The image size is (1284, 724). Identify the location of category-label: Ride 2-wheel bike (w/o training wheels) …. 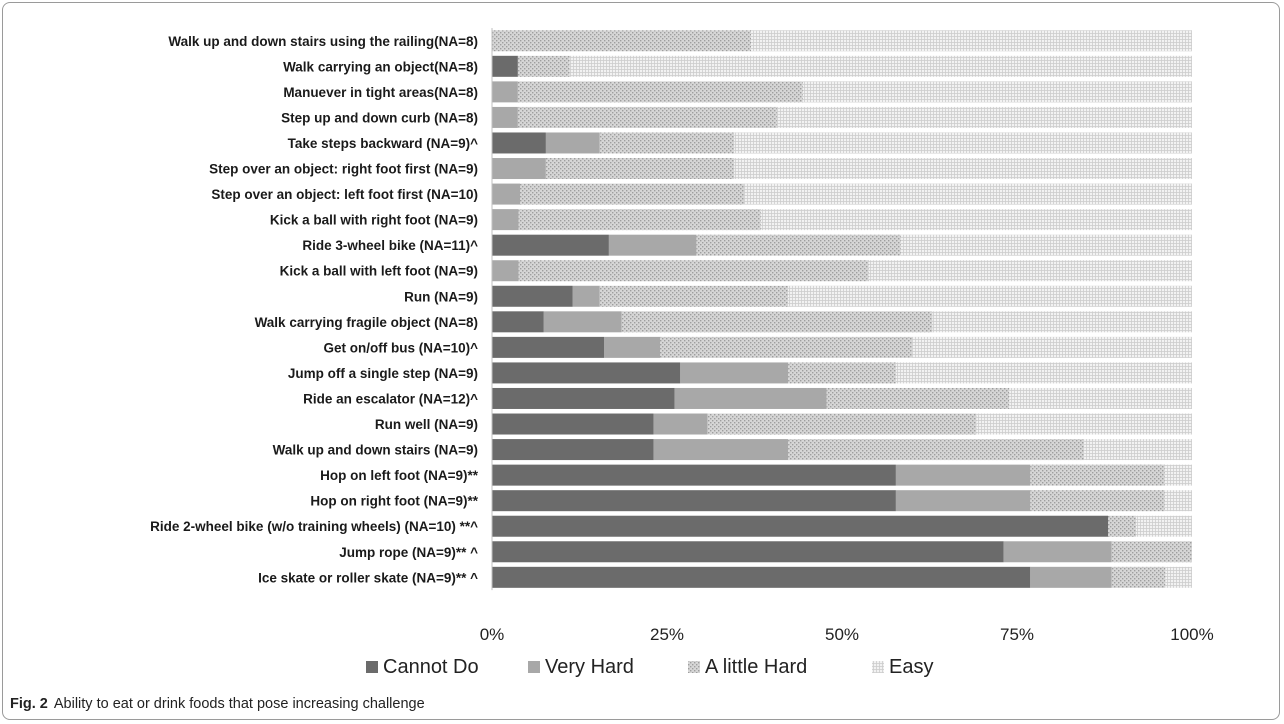
(314, 526).